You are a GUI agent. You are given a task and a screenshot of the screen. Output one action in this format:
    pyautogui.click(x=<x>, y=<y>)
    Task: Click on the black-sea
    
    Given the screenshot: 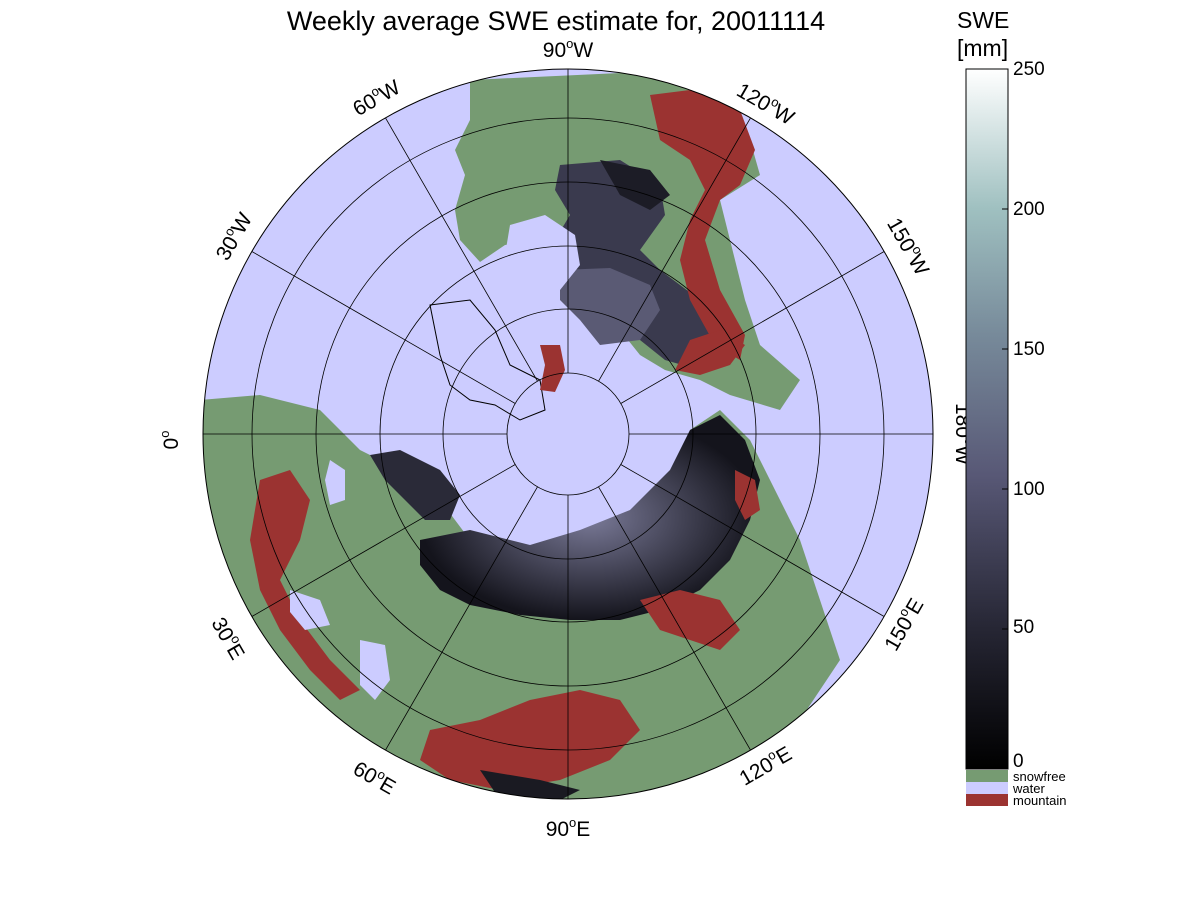 What is the action you would take?
    pyautogui.click(x=310, y=610)
    